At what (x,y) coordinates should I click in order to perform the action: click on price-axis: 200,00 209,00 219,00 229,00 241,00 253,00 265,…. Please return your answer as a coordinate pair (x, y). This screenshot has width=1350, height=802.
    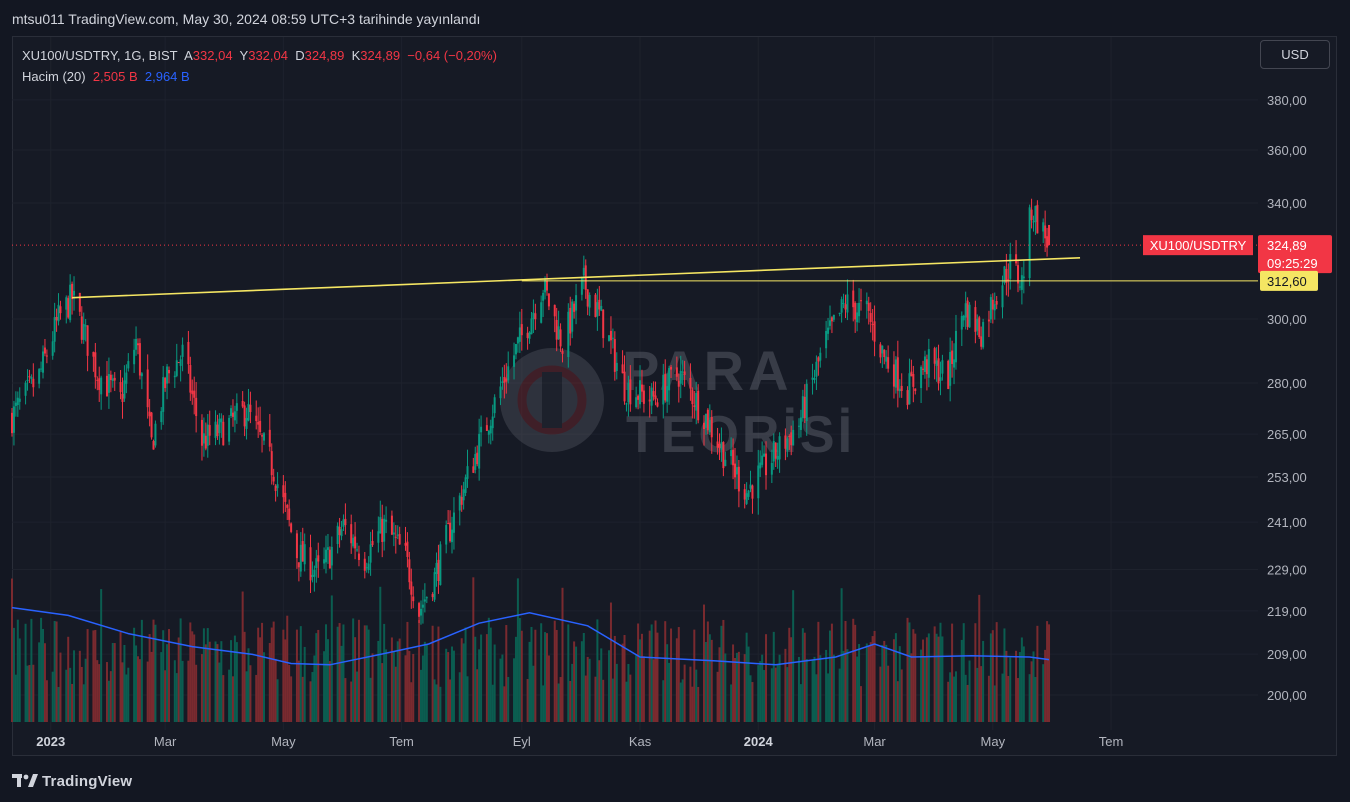
    Looking at the image, I should click on (1287, 398).